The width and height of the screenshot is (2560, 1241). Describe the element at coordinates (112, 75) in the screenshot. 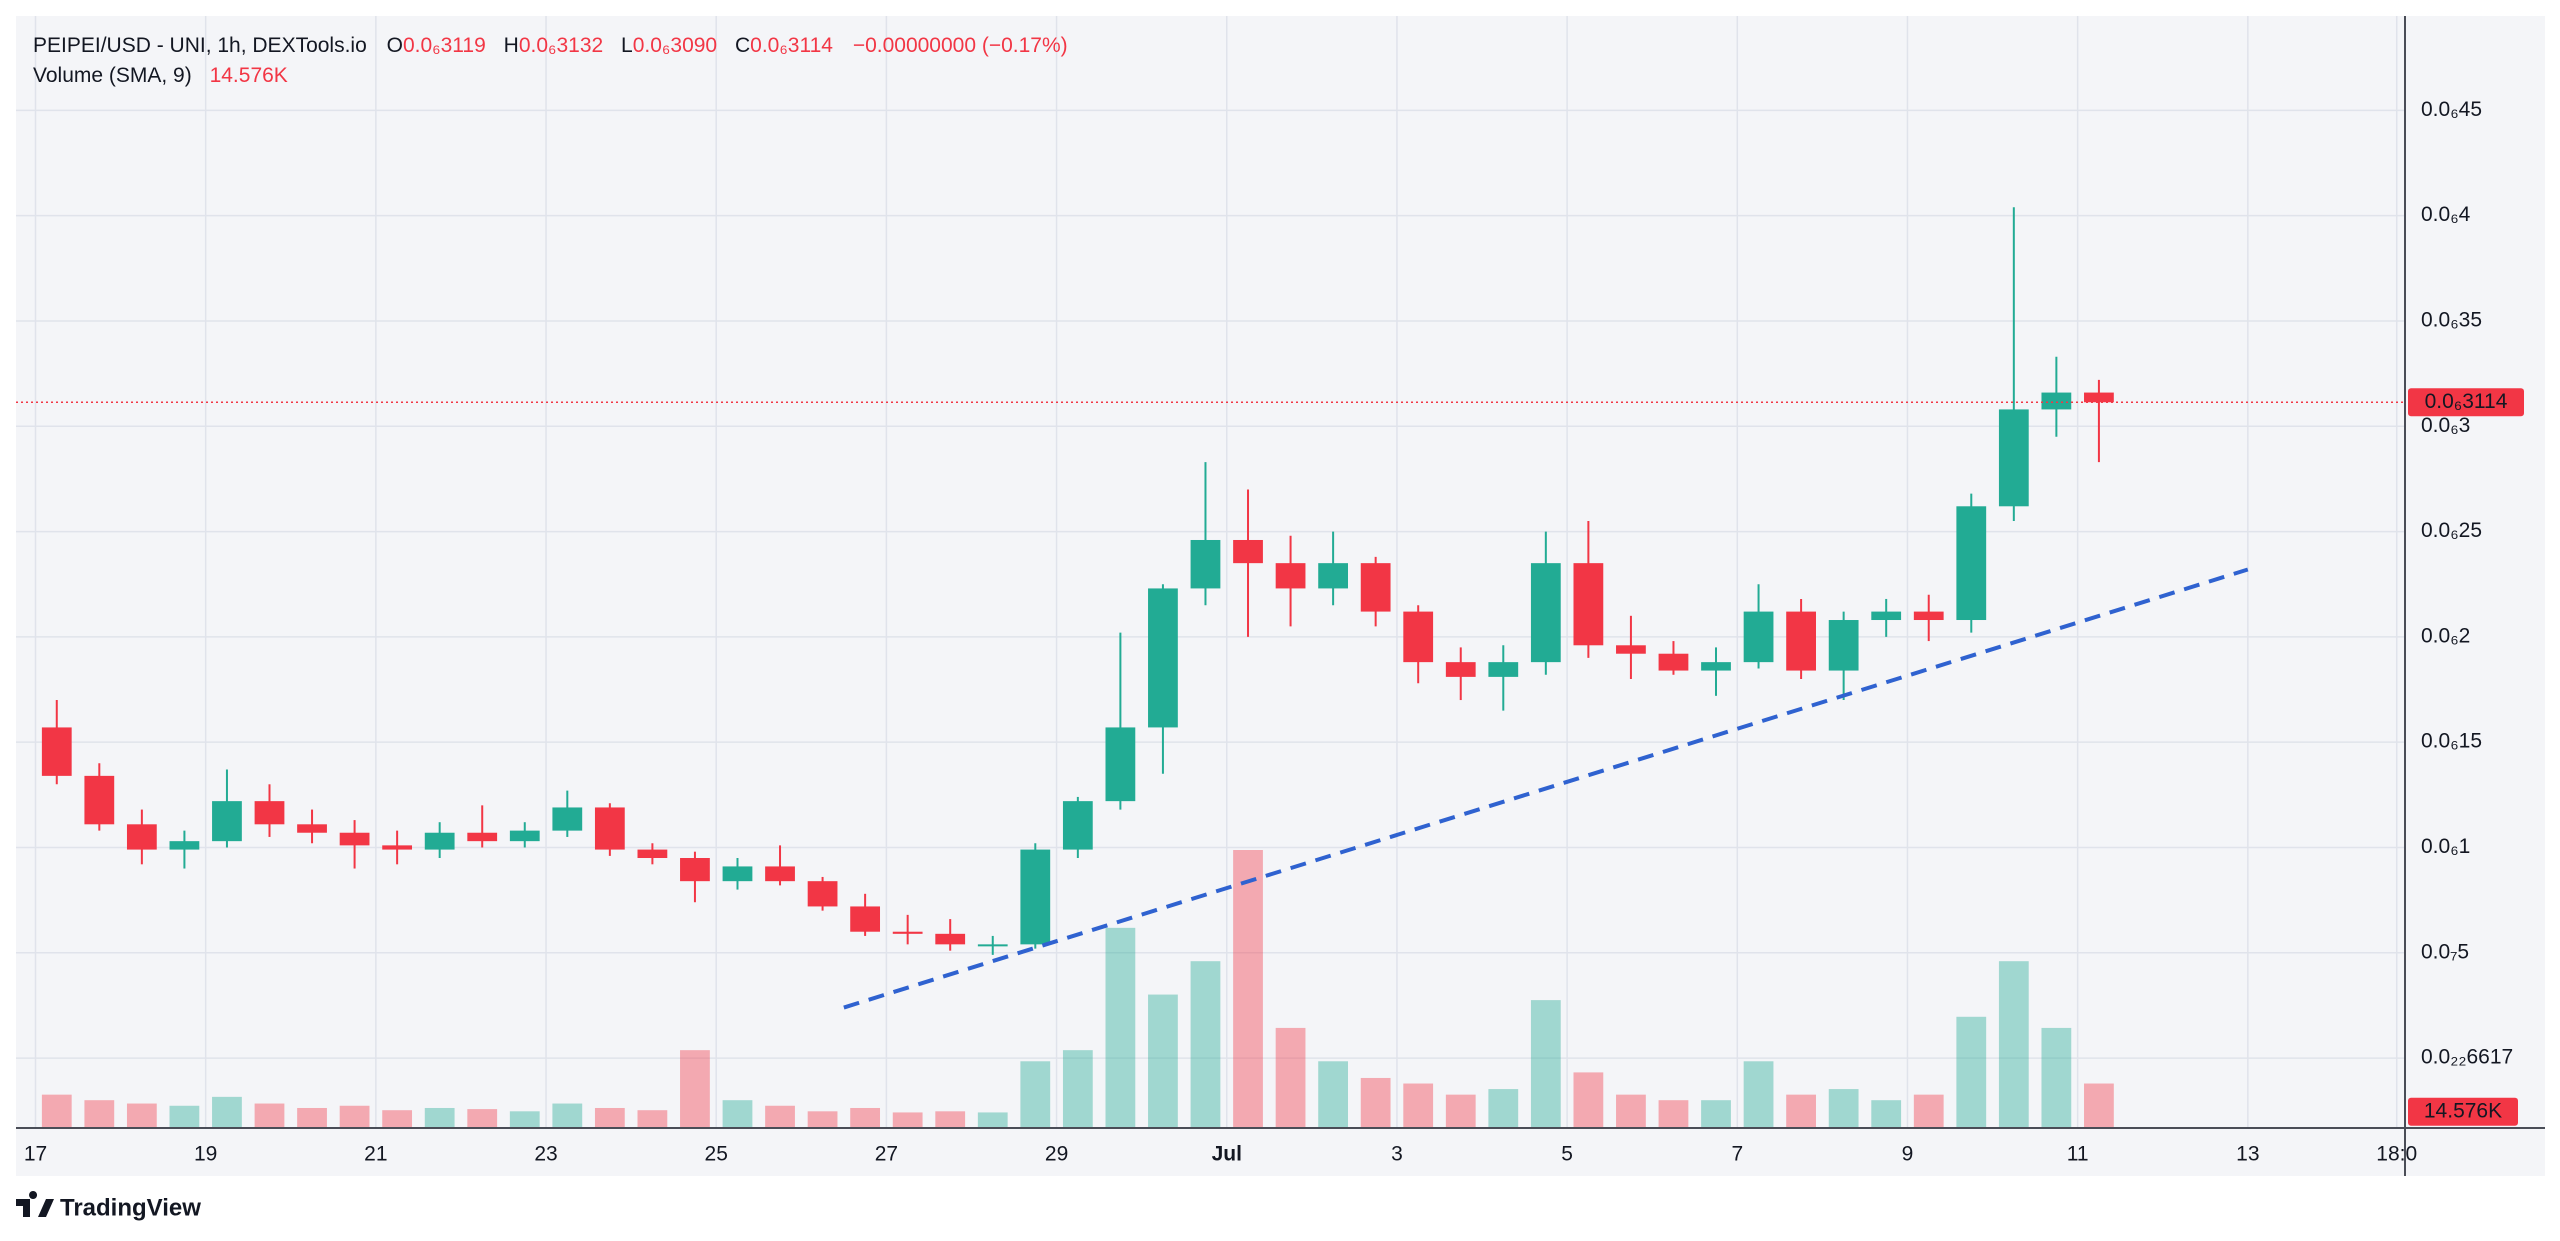

I see `volume-title: Volume (SMA, 9)` at that location.